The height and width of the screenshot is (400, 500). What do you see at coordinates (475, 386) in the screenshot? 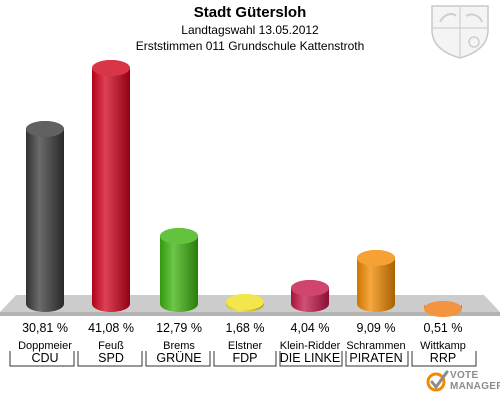
I see `watermark-line-2: MANAGER` at bounding box center [475, 386].